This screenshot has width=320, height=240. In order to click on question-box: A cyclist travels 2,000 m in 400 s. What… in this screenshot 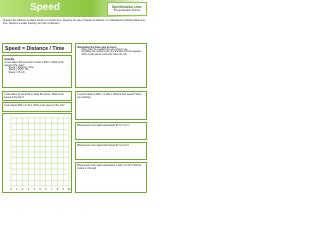, I will do `click(111, 105)`.